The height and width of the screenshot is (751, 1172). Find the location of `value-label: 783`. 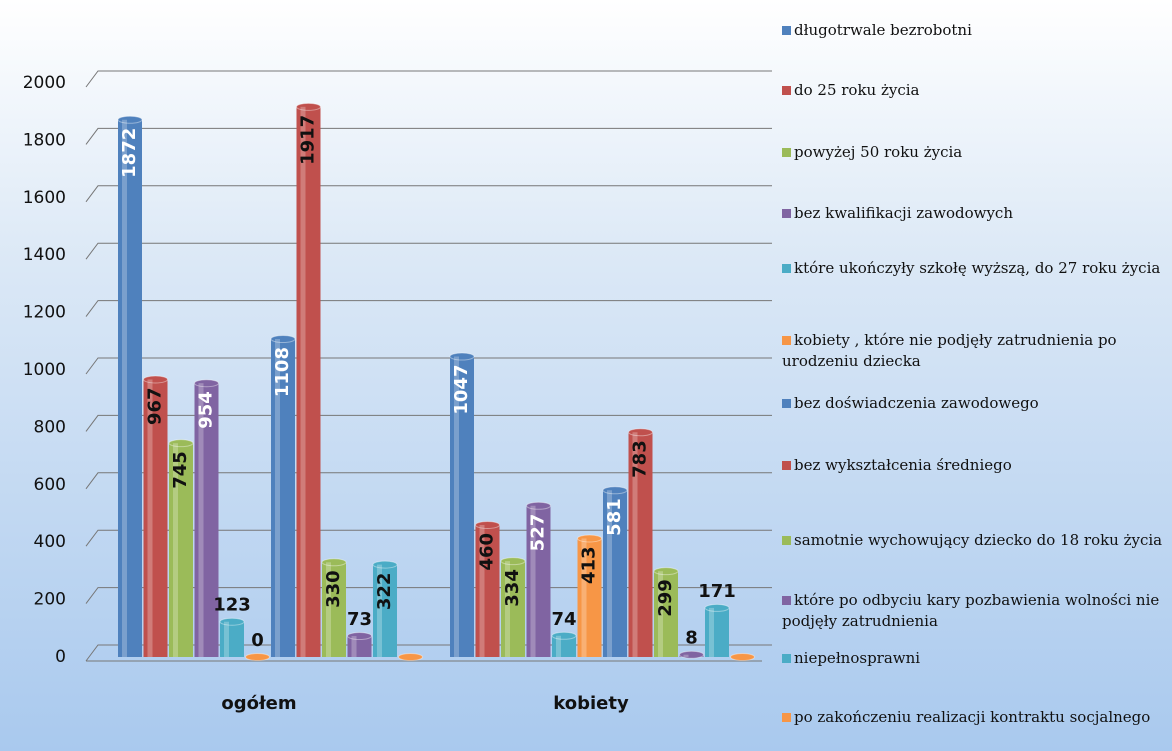

value-label: 783 is located at coordinates (640, 459).